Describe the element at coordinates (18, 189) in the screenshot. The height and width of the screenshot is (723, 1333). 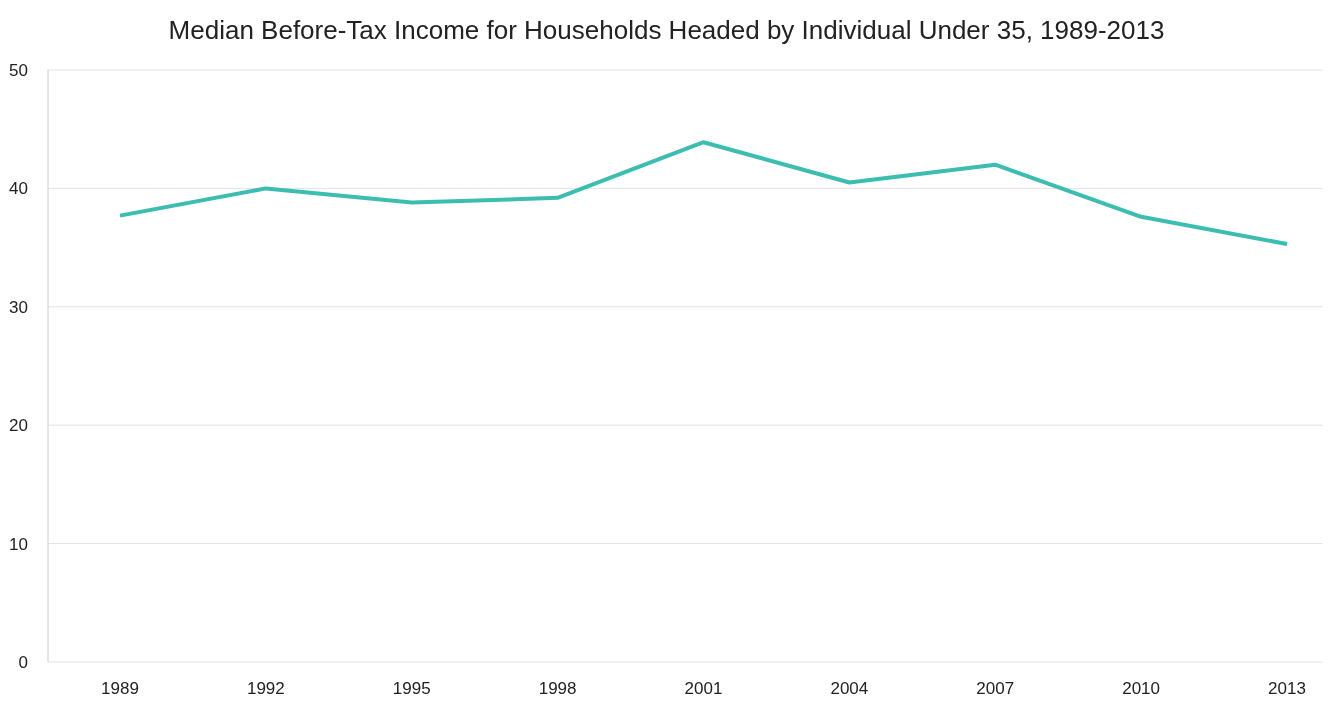
I see `y-tick-label: 40` at that location.